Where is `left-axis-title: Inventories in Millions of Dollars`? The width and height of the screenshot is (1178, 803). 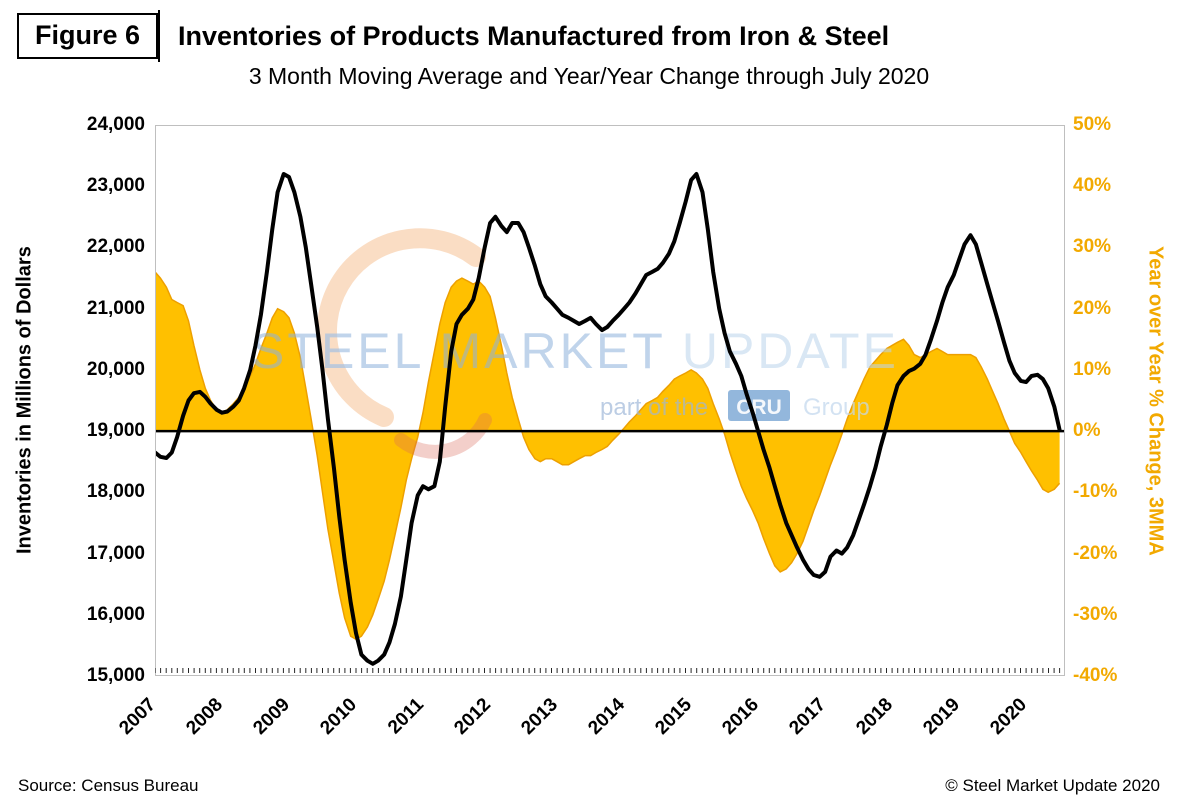 left-axis-title: Inventories in Millions of Dollars is located at coordinates (24, 400).